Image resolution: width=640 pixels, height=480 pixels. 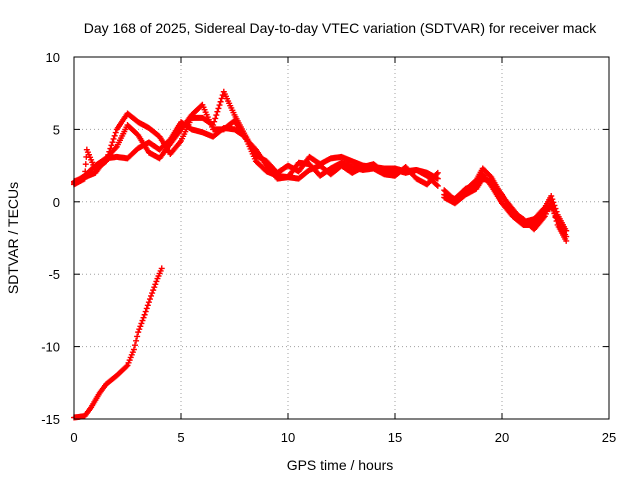 I want to click on x-tick-label: 10, so click(x=288, y=437).